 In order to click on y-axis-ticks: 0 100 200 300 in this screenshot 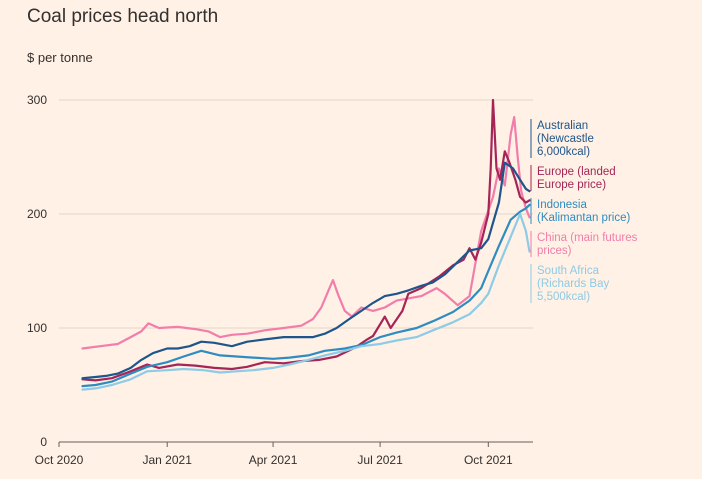, I will do `click(37, 271)`.